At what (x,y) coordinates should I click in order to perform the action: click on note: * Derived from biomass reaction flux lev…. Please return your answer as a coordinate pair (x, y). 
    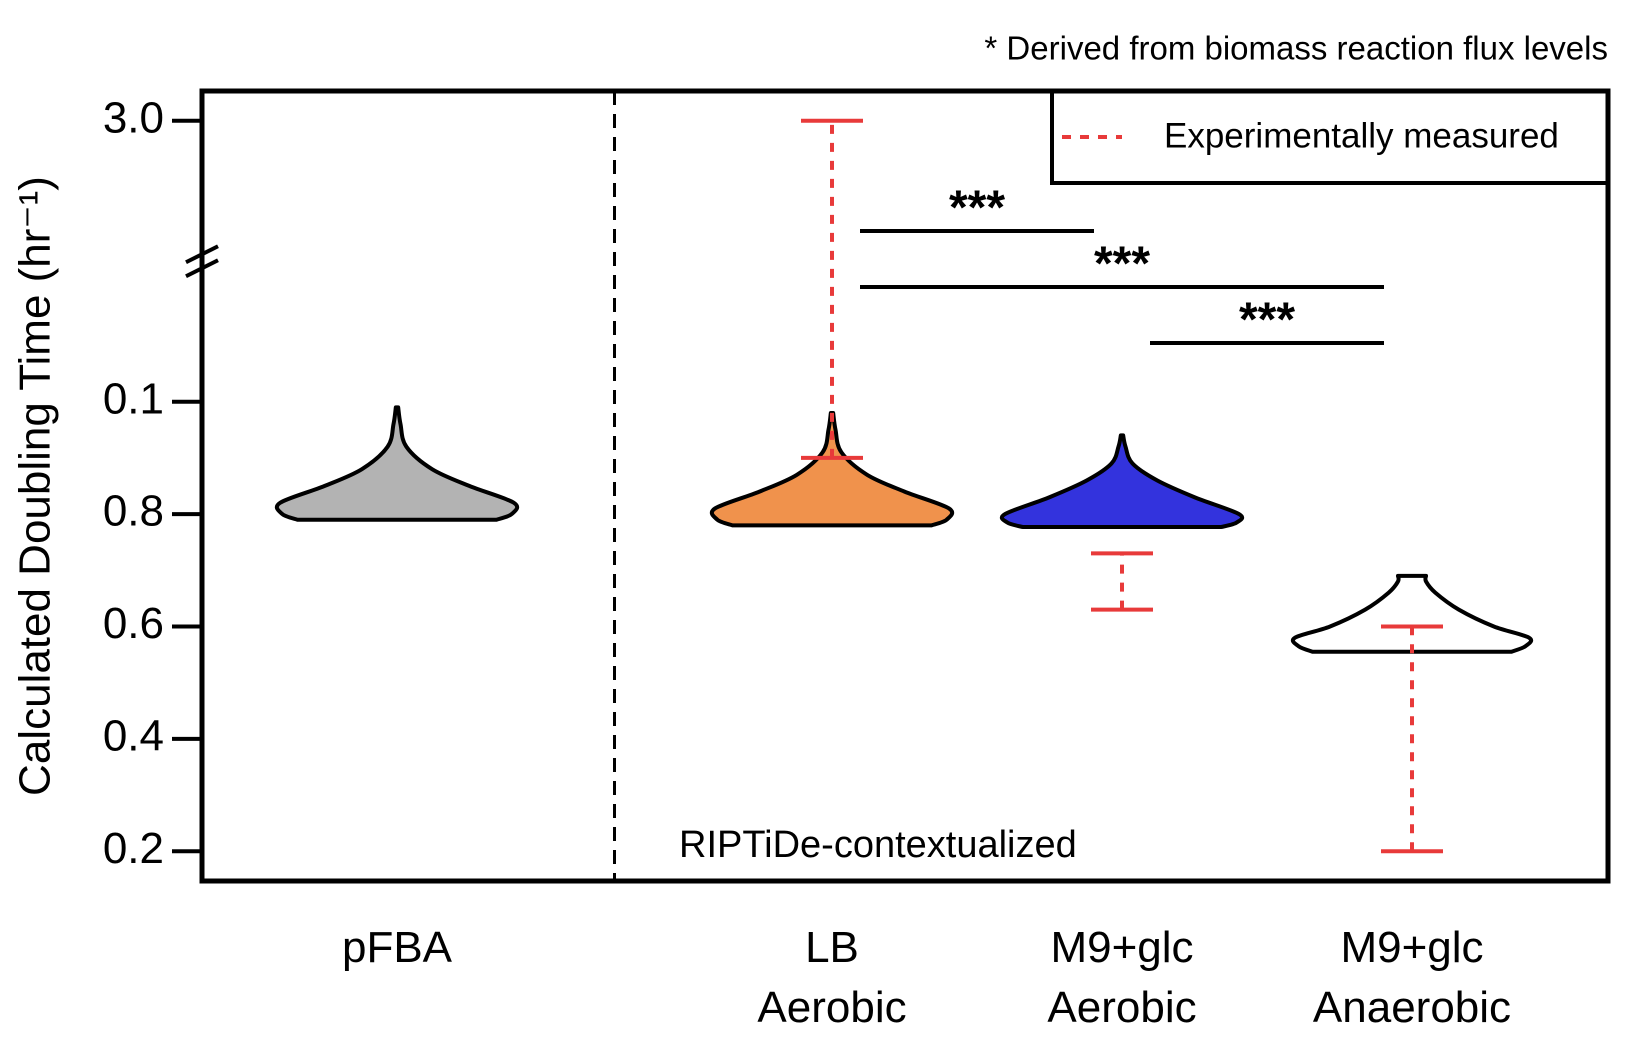
    Looking at the image, I should click on (1296, 48).